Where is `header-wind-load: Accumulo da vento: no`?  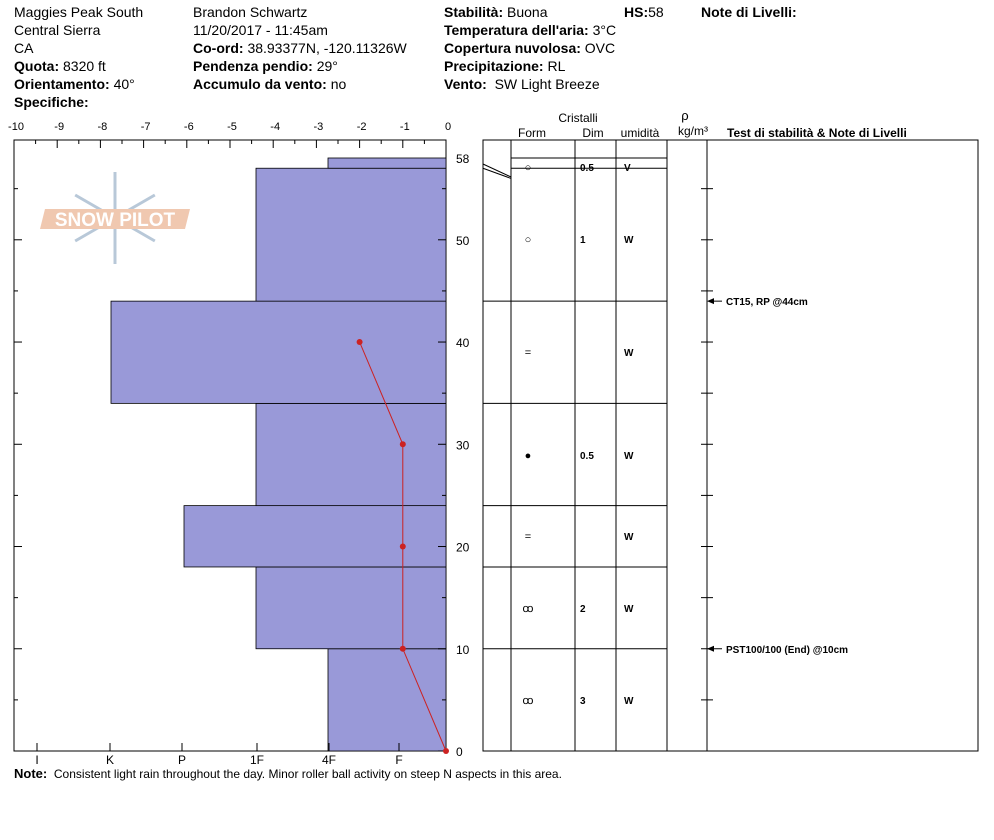
header-wind-load: Accumulo da vento: no is located at coordinates (270, 84).